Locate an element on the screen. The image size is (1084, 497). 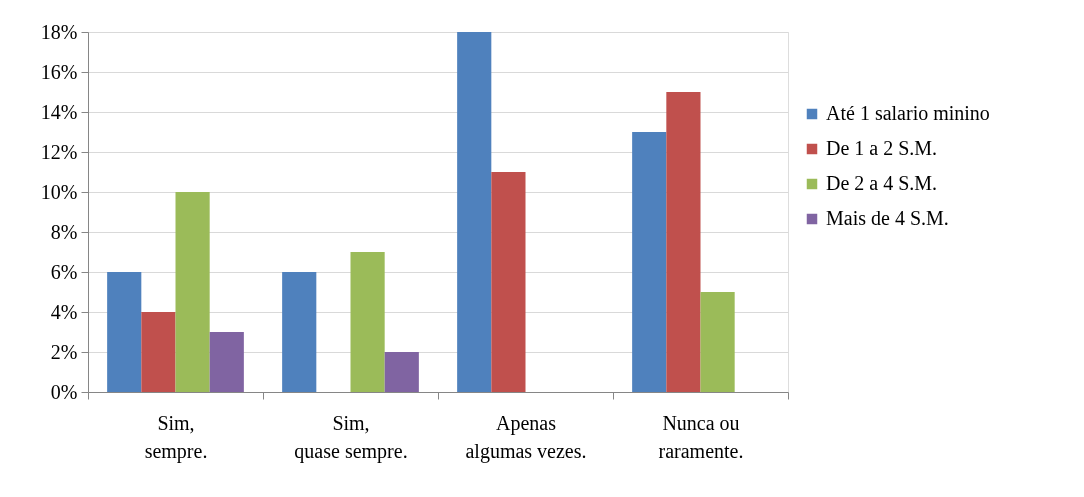
y-tick-label: 2% is located at coordinates (64, 351).